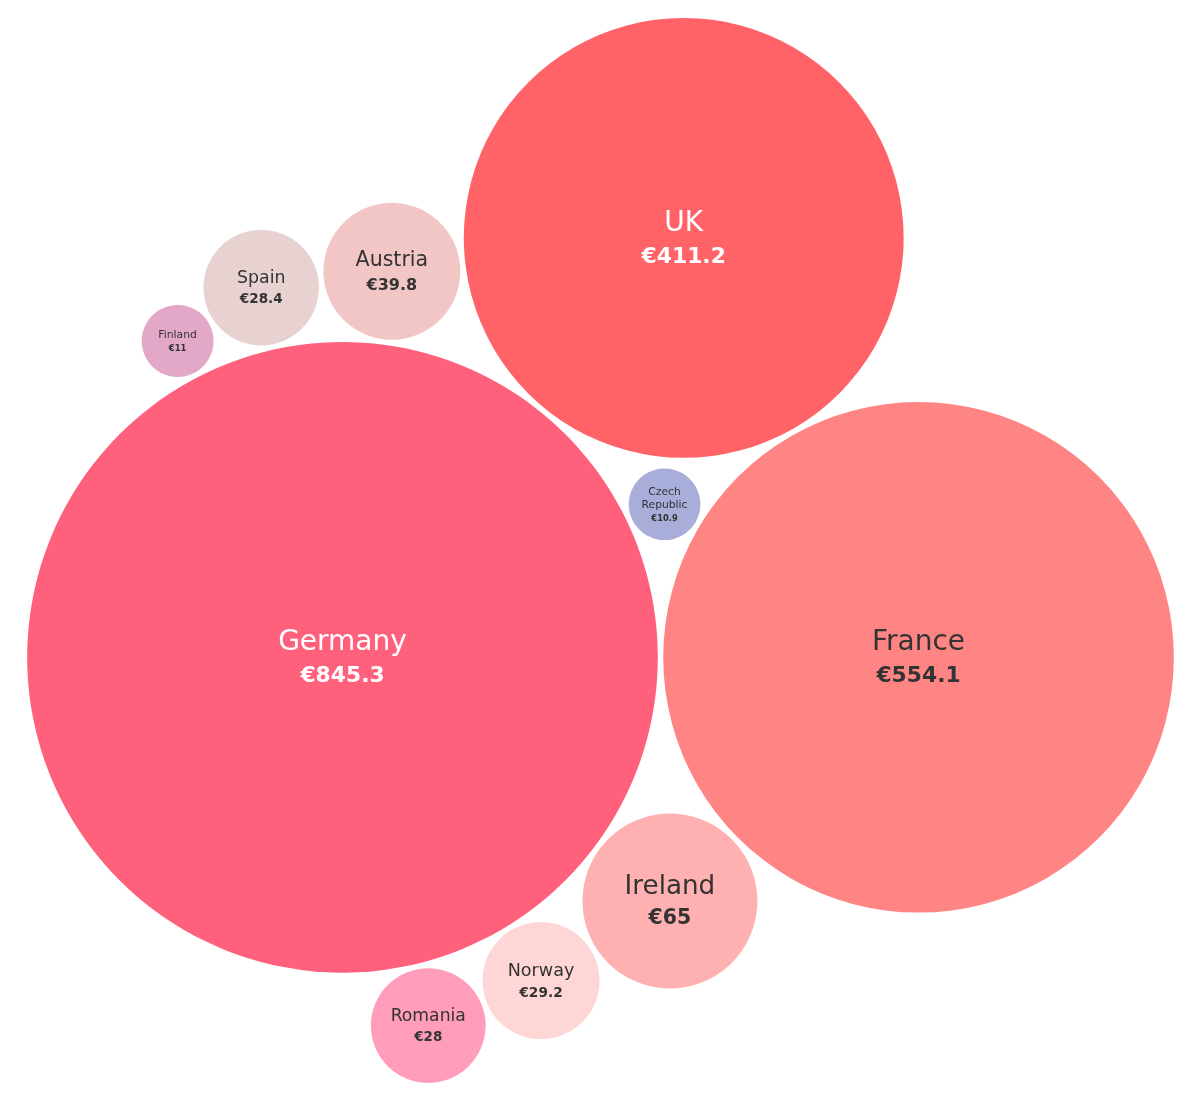 The image size is (1201, 1103). What do you see at coordinates (177, 335) in the screenshot?
I see `category-label: Finland` at bounding box center [177, 335].